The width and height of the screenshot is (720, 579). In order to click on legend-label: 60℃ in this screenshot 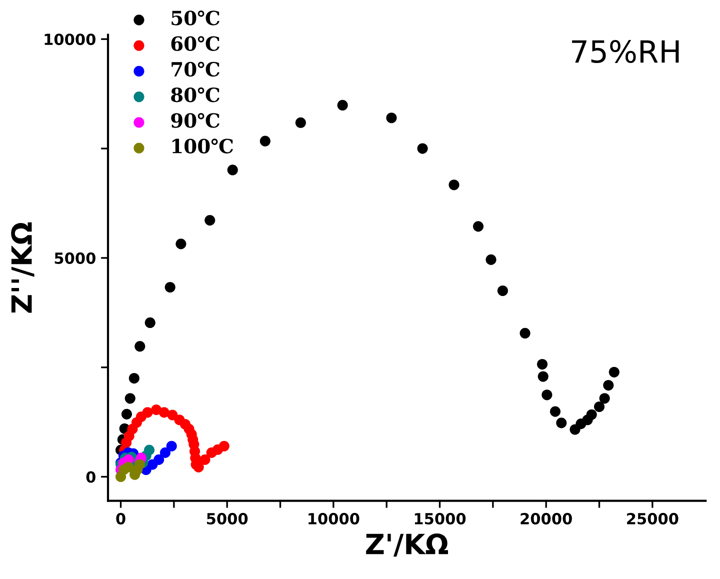, I will do `click(195, 43)`.